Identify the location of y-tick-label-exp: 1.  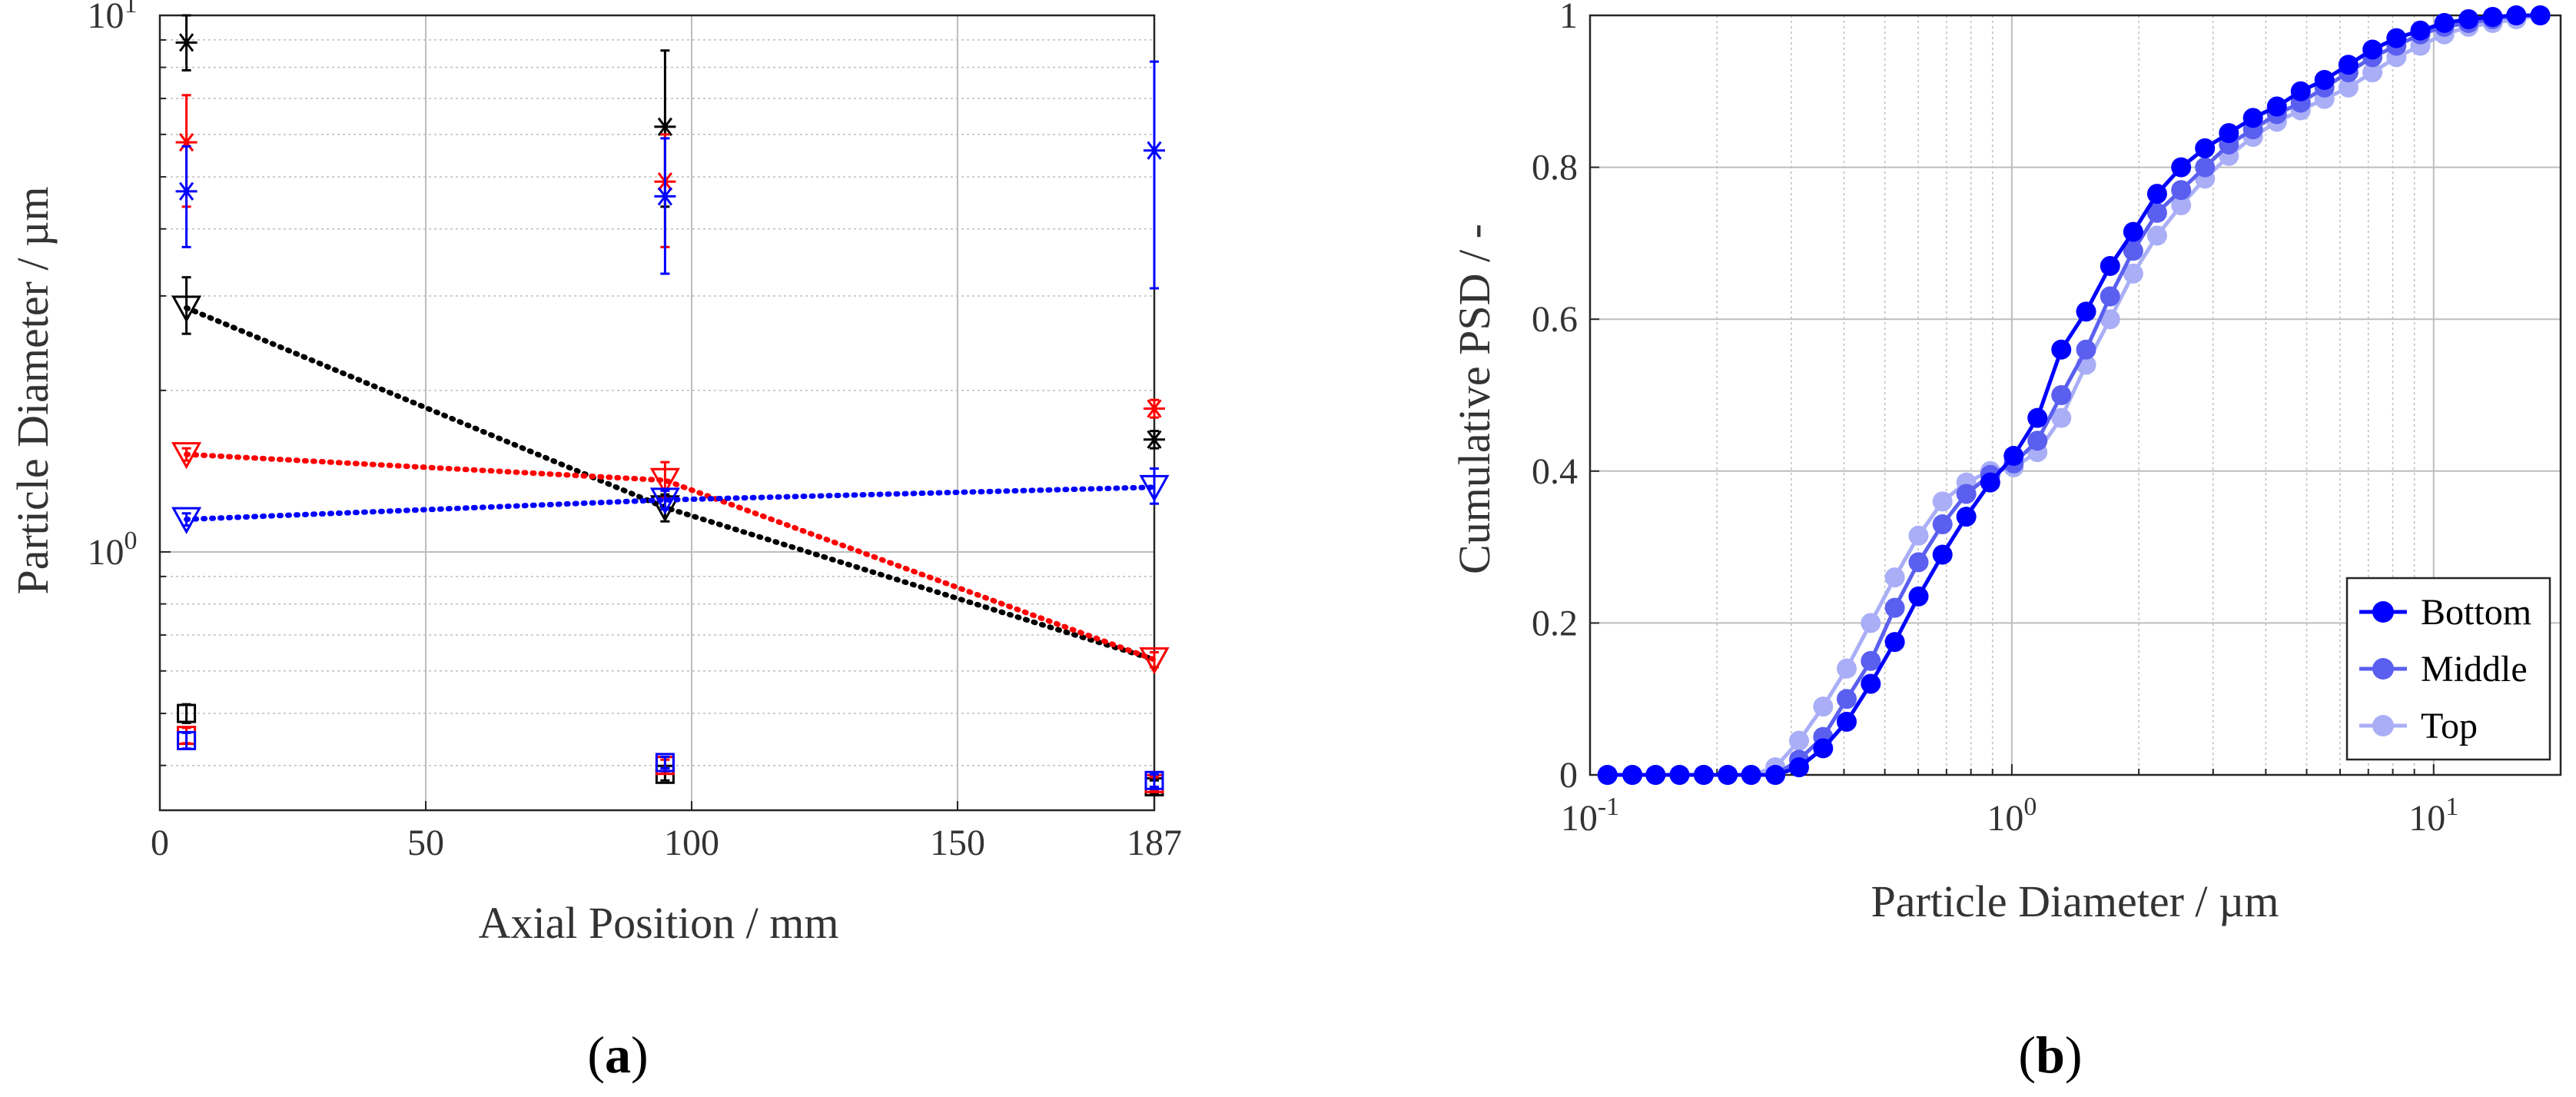
(131, 9).